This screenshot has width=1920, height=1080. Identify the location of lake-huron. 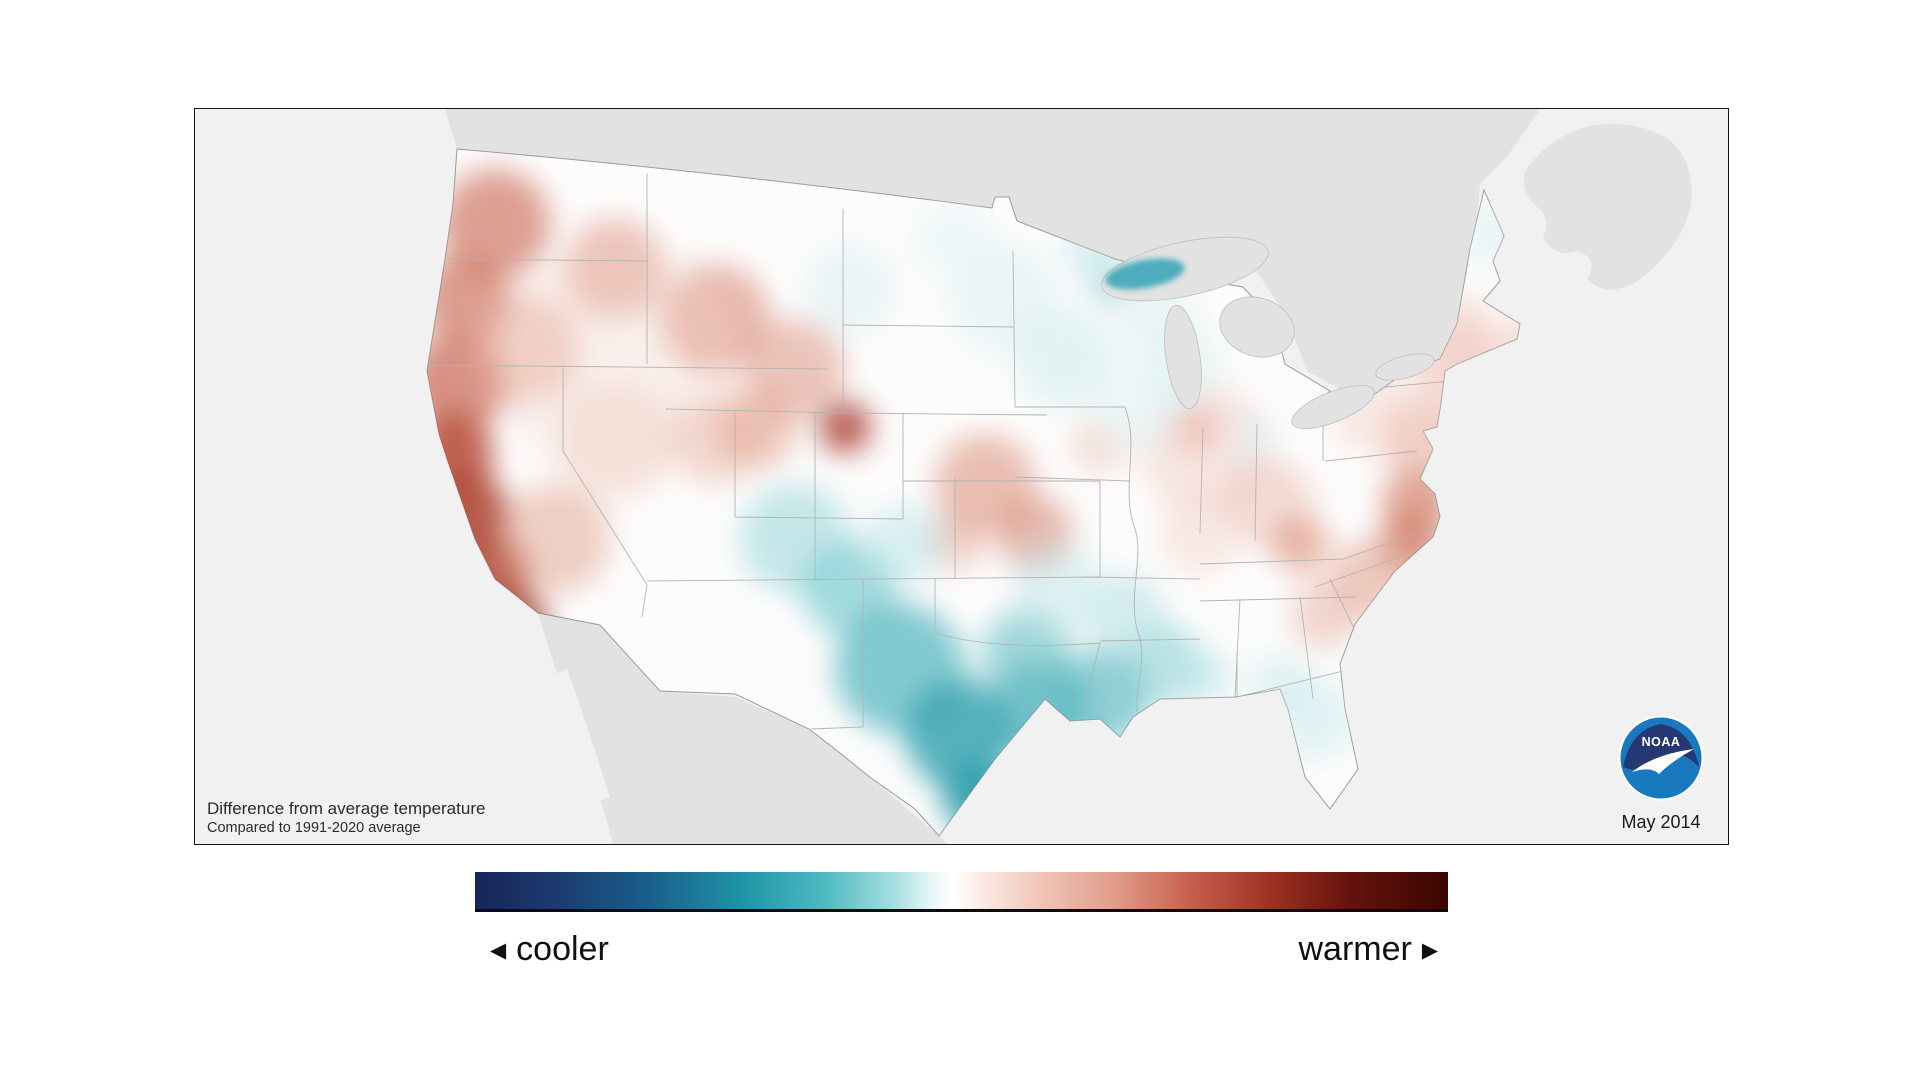
(1257, 327).